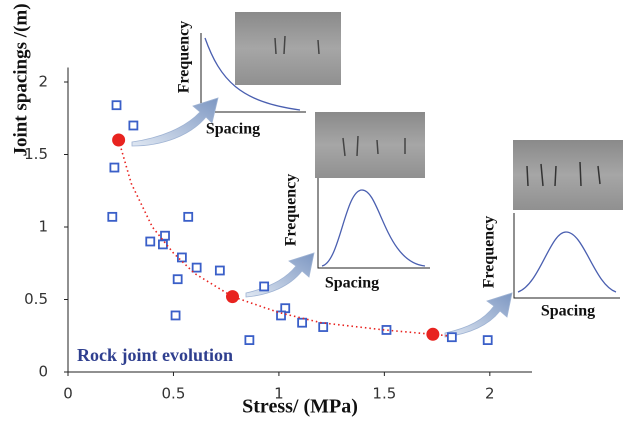 The height and width of the screenshot is (429, 624). Describe the element at coordinates (43, 372) in the screenshot. I see `y-tick-label: 0` at that location.